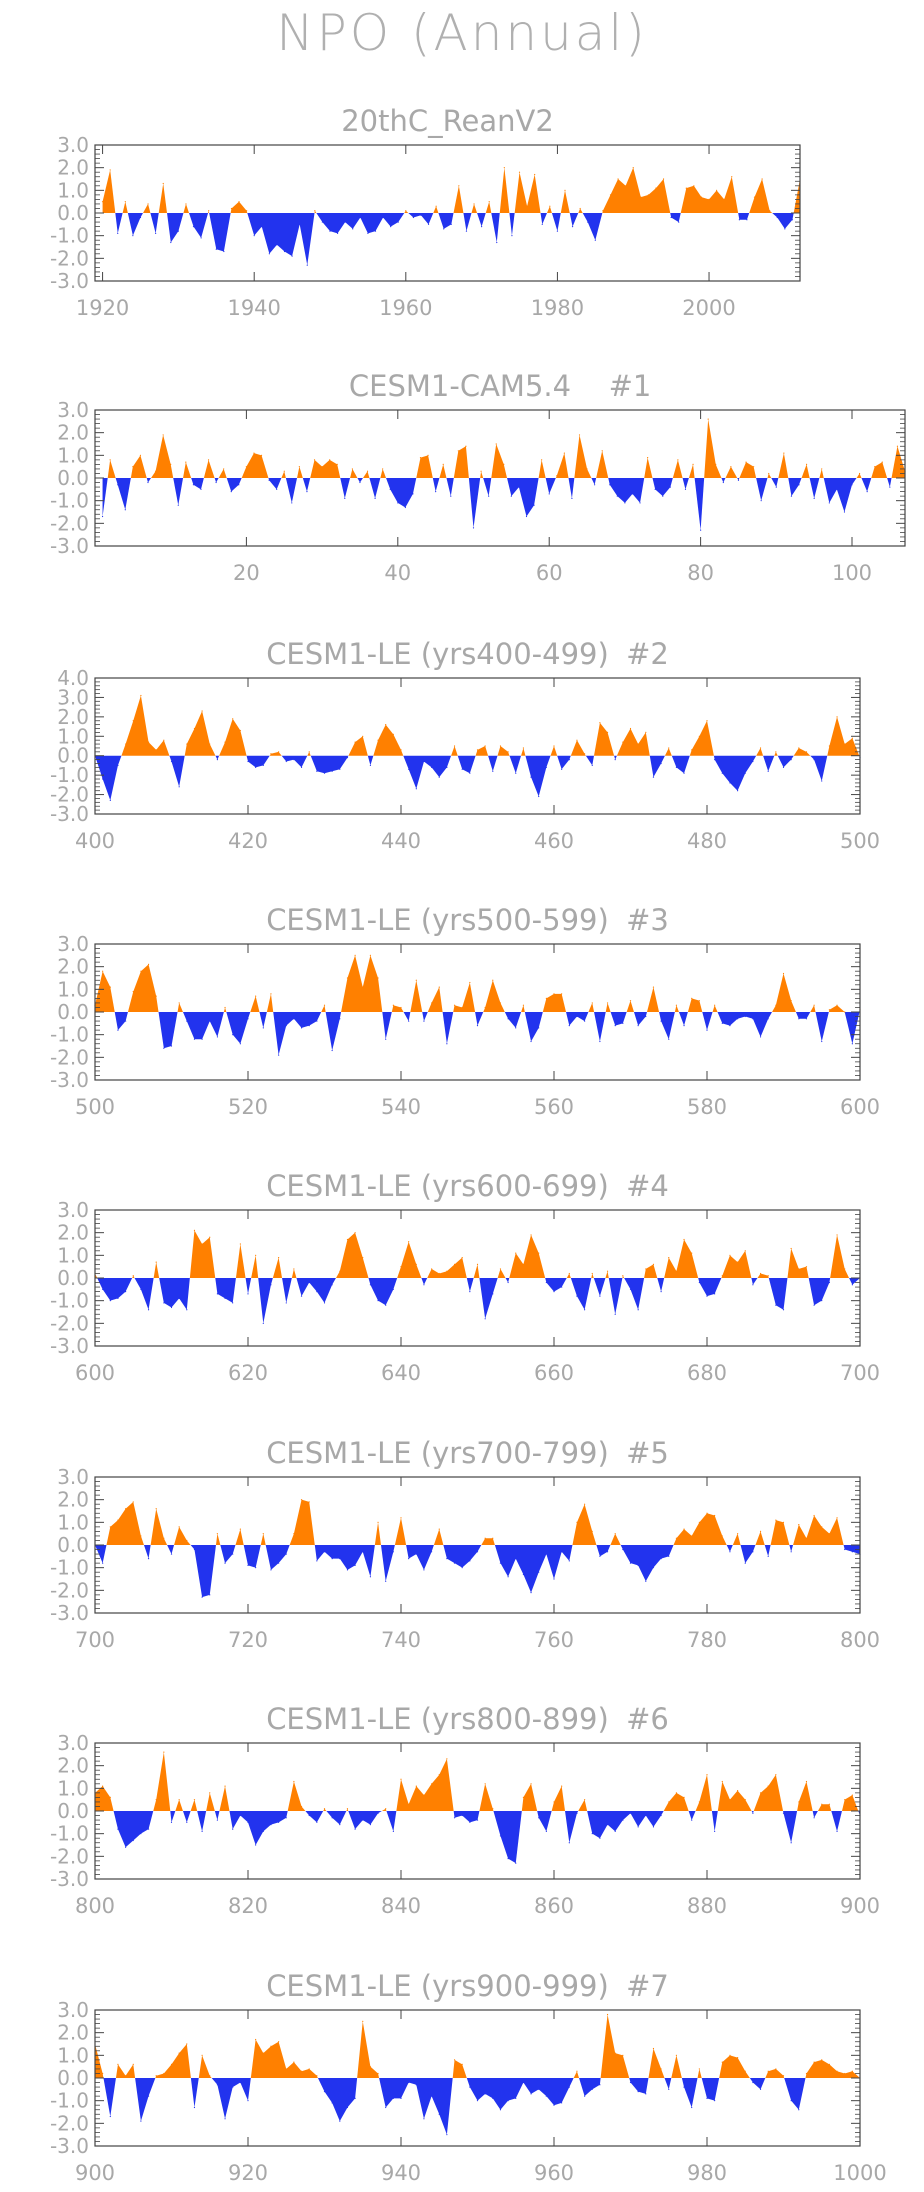  I want to click on y-tick-label: -1.0, so click(69, 775).